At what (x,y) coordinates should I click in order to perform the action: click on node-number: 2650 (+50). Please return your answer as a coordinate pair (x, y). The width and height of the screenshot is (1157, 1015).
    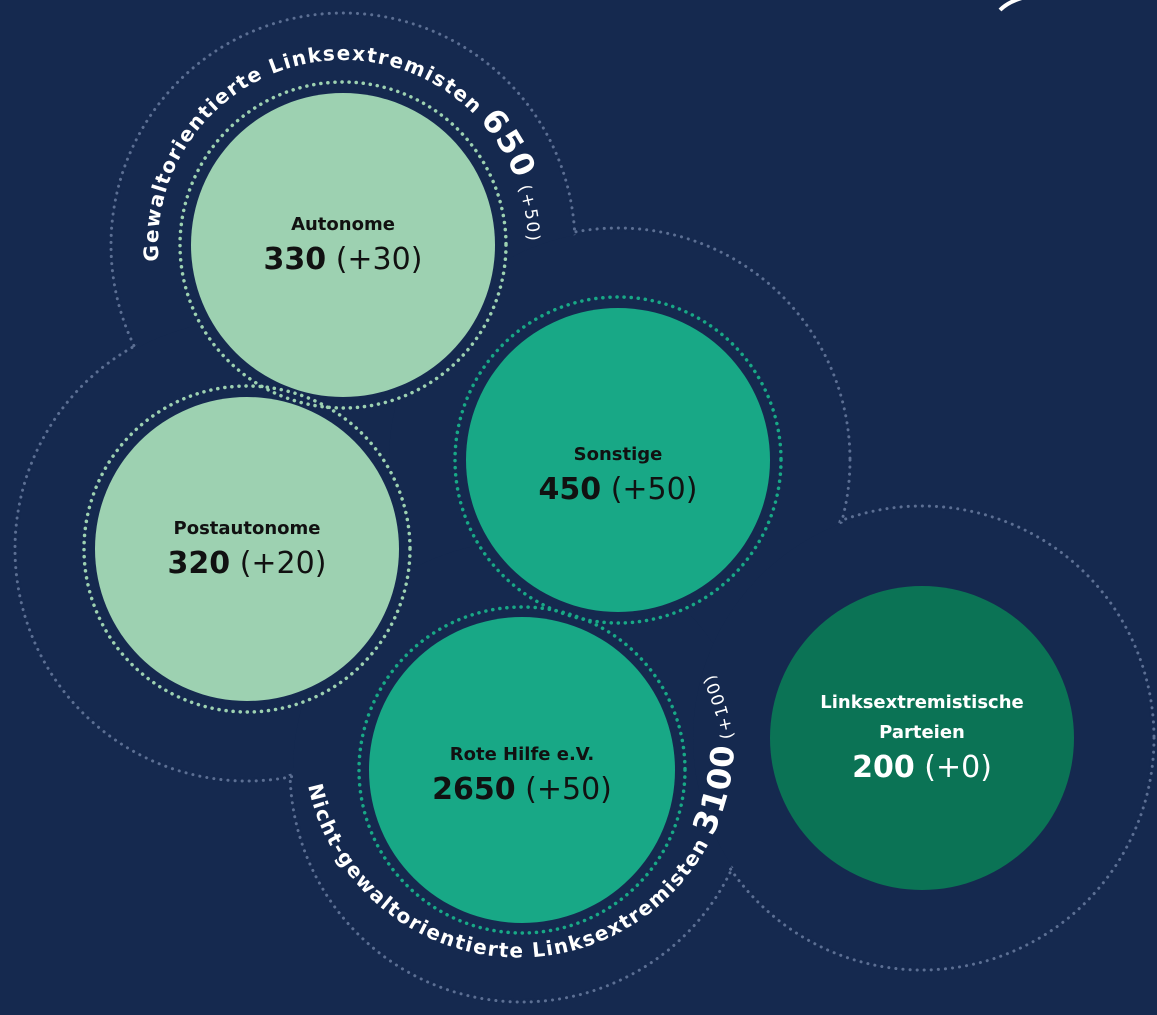
    Looking at the image, I should click on (522, 790).